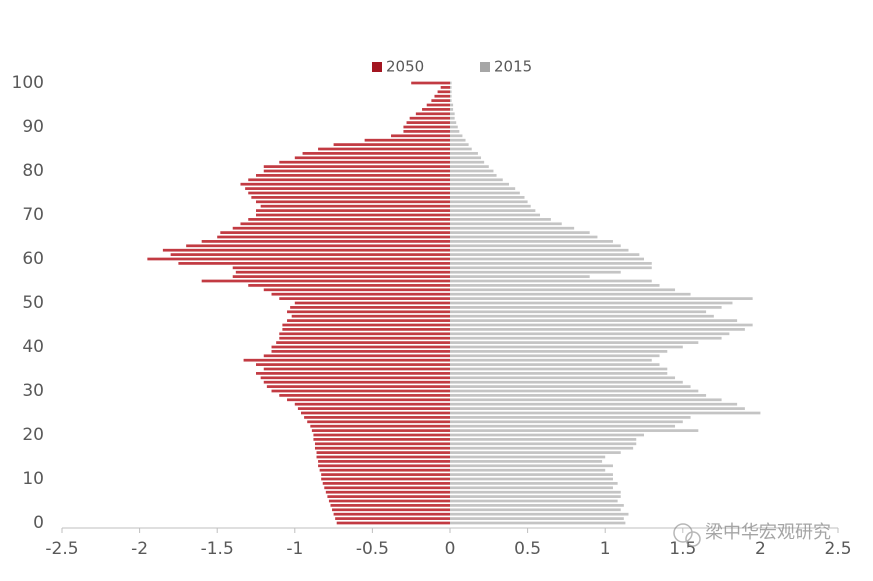 The image size is (873, 581). Describe the element at coordinates (837, 549) in the screenshot. I see `x-tick-label: 2.5` at that location.